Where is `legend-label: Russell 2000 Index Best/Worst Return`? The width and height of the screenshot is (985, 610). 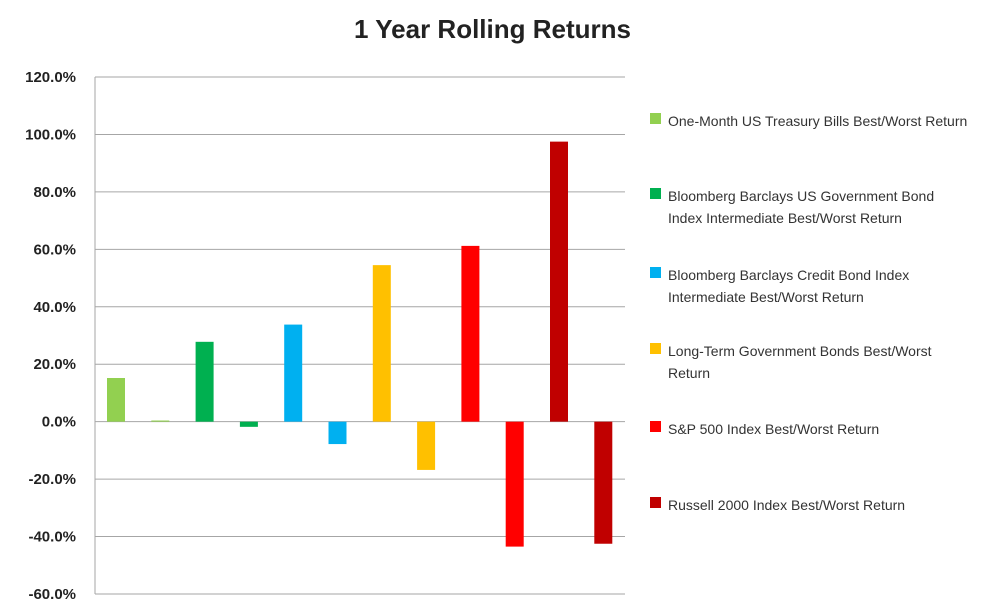 legend-label: Russell 2000 Index Best/Worst Return is located at coordinates (787, 505).